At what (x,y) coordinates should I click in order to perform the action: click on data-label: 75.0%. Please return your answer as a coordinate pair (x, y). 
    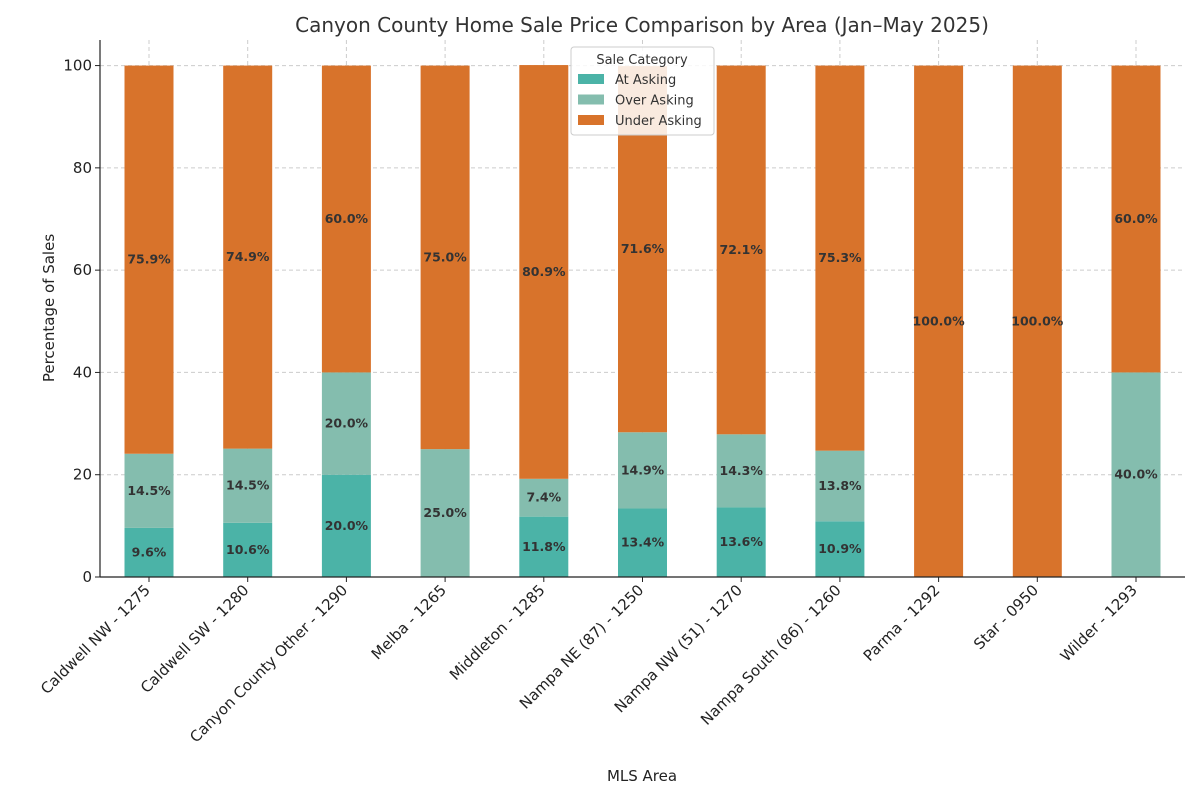
    Looking at the image, I should click on (445, 256).